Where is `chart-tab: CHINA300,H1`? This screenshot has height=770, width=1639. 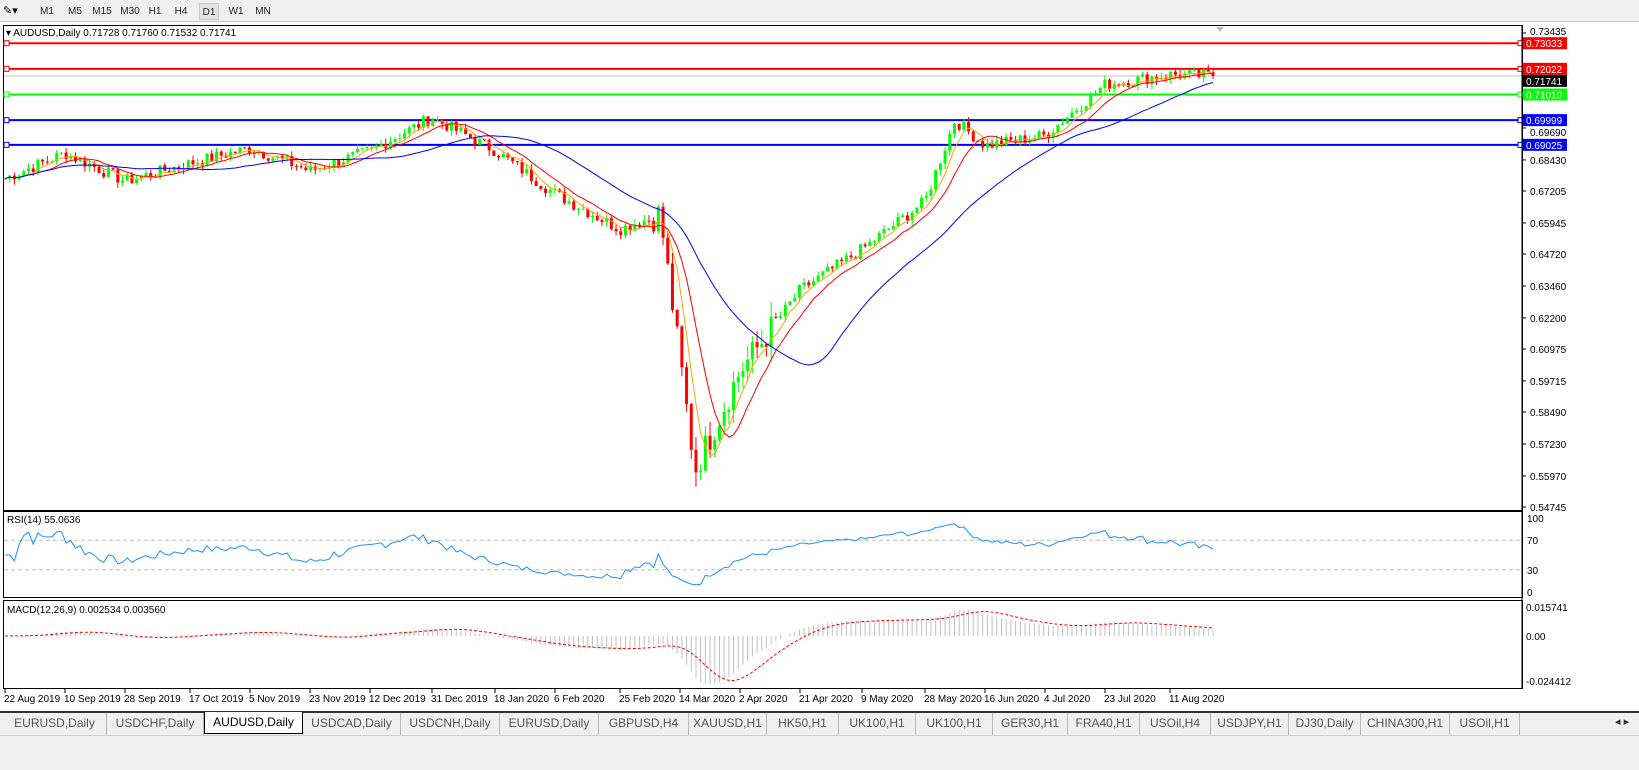 chart-tab: CHINA300,H1 is located at coordinates (1405, 724).